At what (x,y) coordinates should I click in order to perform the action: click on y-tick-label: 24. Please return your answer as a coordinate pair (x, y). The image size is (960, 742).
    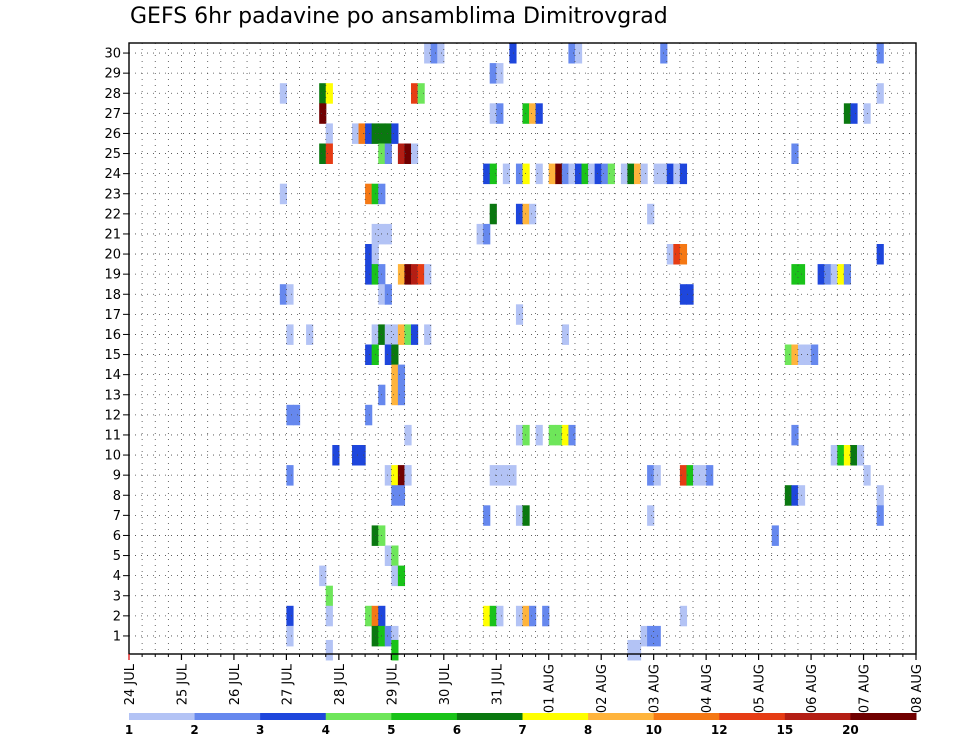
    Looking at the image, I should click on (112, 174).